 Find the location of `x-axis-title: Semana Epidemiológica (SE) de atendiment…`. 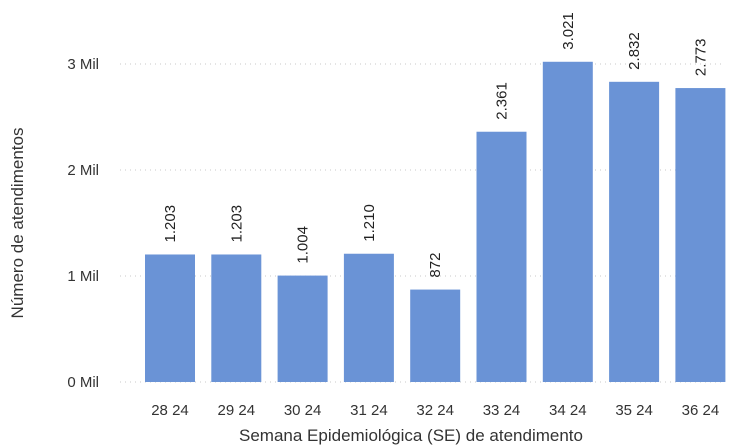

x-axis-title: Semana Epidemiológica (SE) de atendiment… is located at coordinates (411, 435).